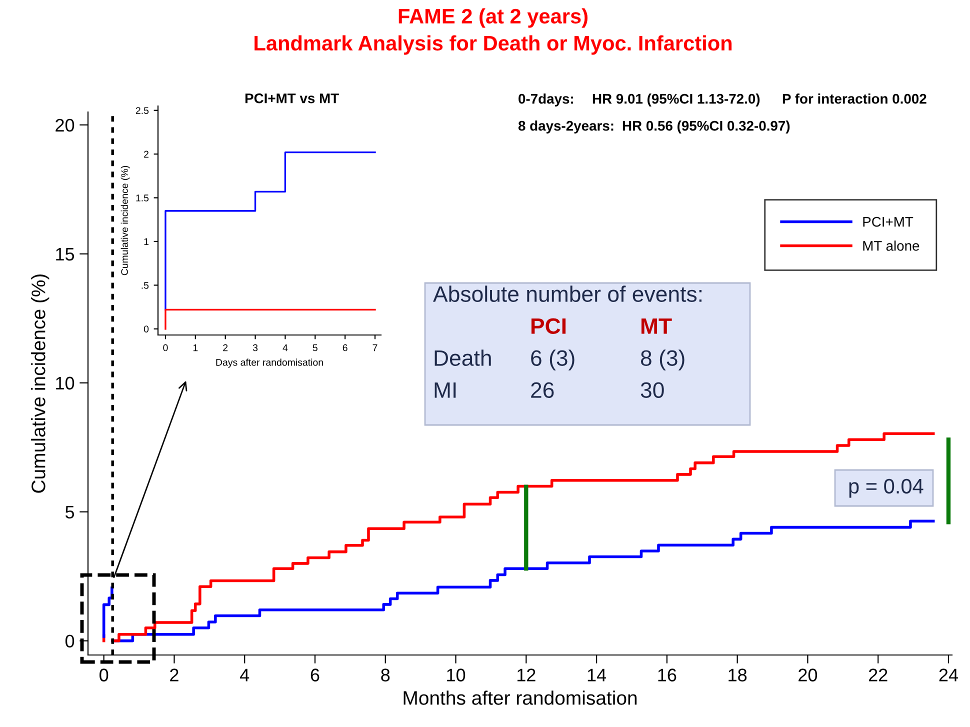 The height and width of the screenshot is (727, 970). I want to click on annotation: Absolute number of events:, so click(567, 294).